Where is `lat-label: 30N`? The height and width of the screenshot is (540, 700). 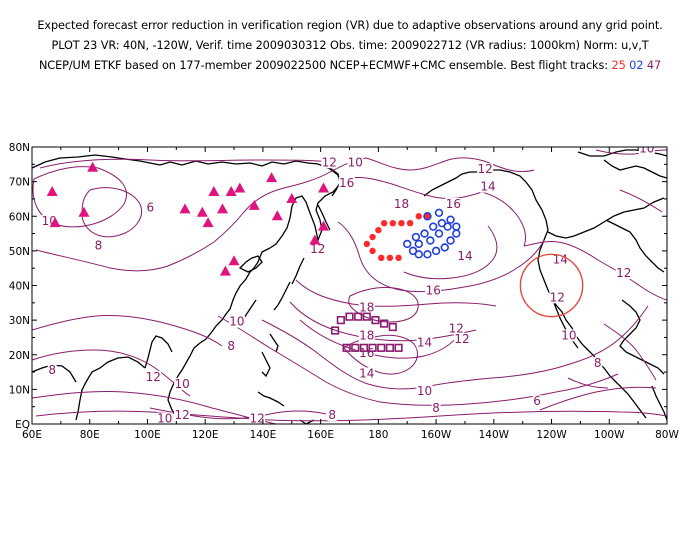 lat-label: 30N is located at coordinates (19, 321).